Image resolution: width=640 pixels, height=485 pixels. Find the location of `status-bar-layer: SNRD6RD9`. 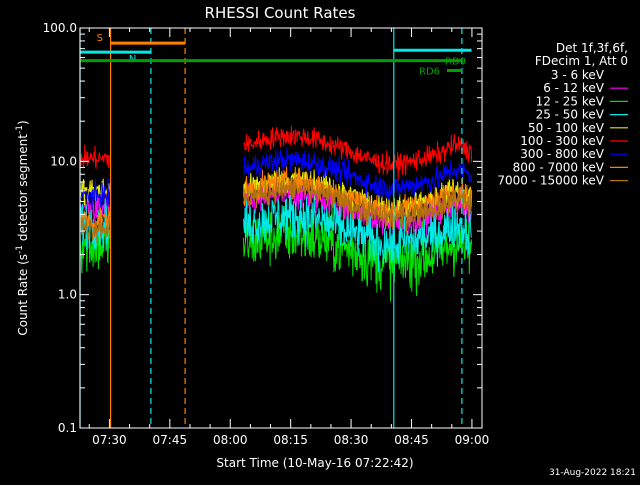

status-bar-layer: SNRD6RD9 is located at coordinates (276, 55).